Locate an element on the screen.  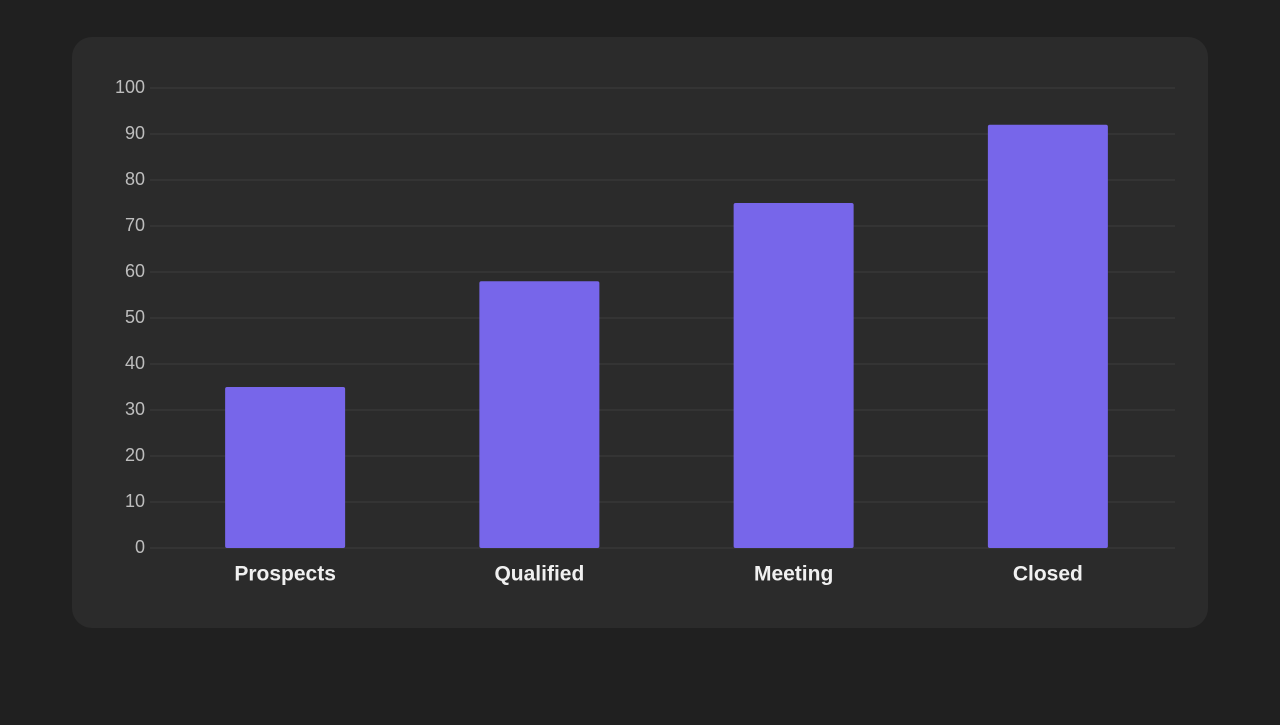
y-tick-label: 40 is located at coordinates (135, 363).